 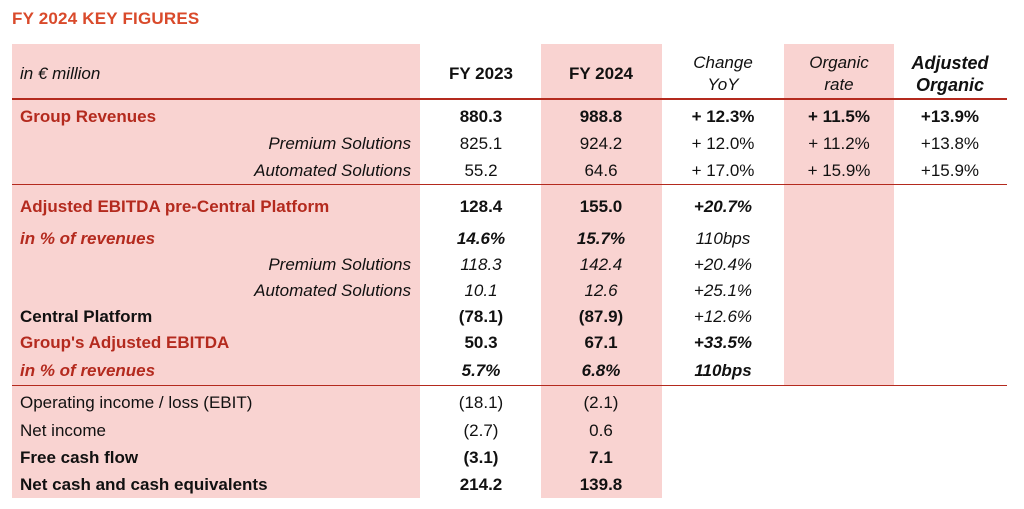 I want to click on value-change: + 17.0%, so click(x=723, y=170).